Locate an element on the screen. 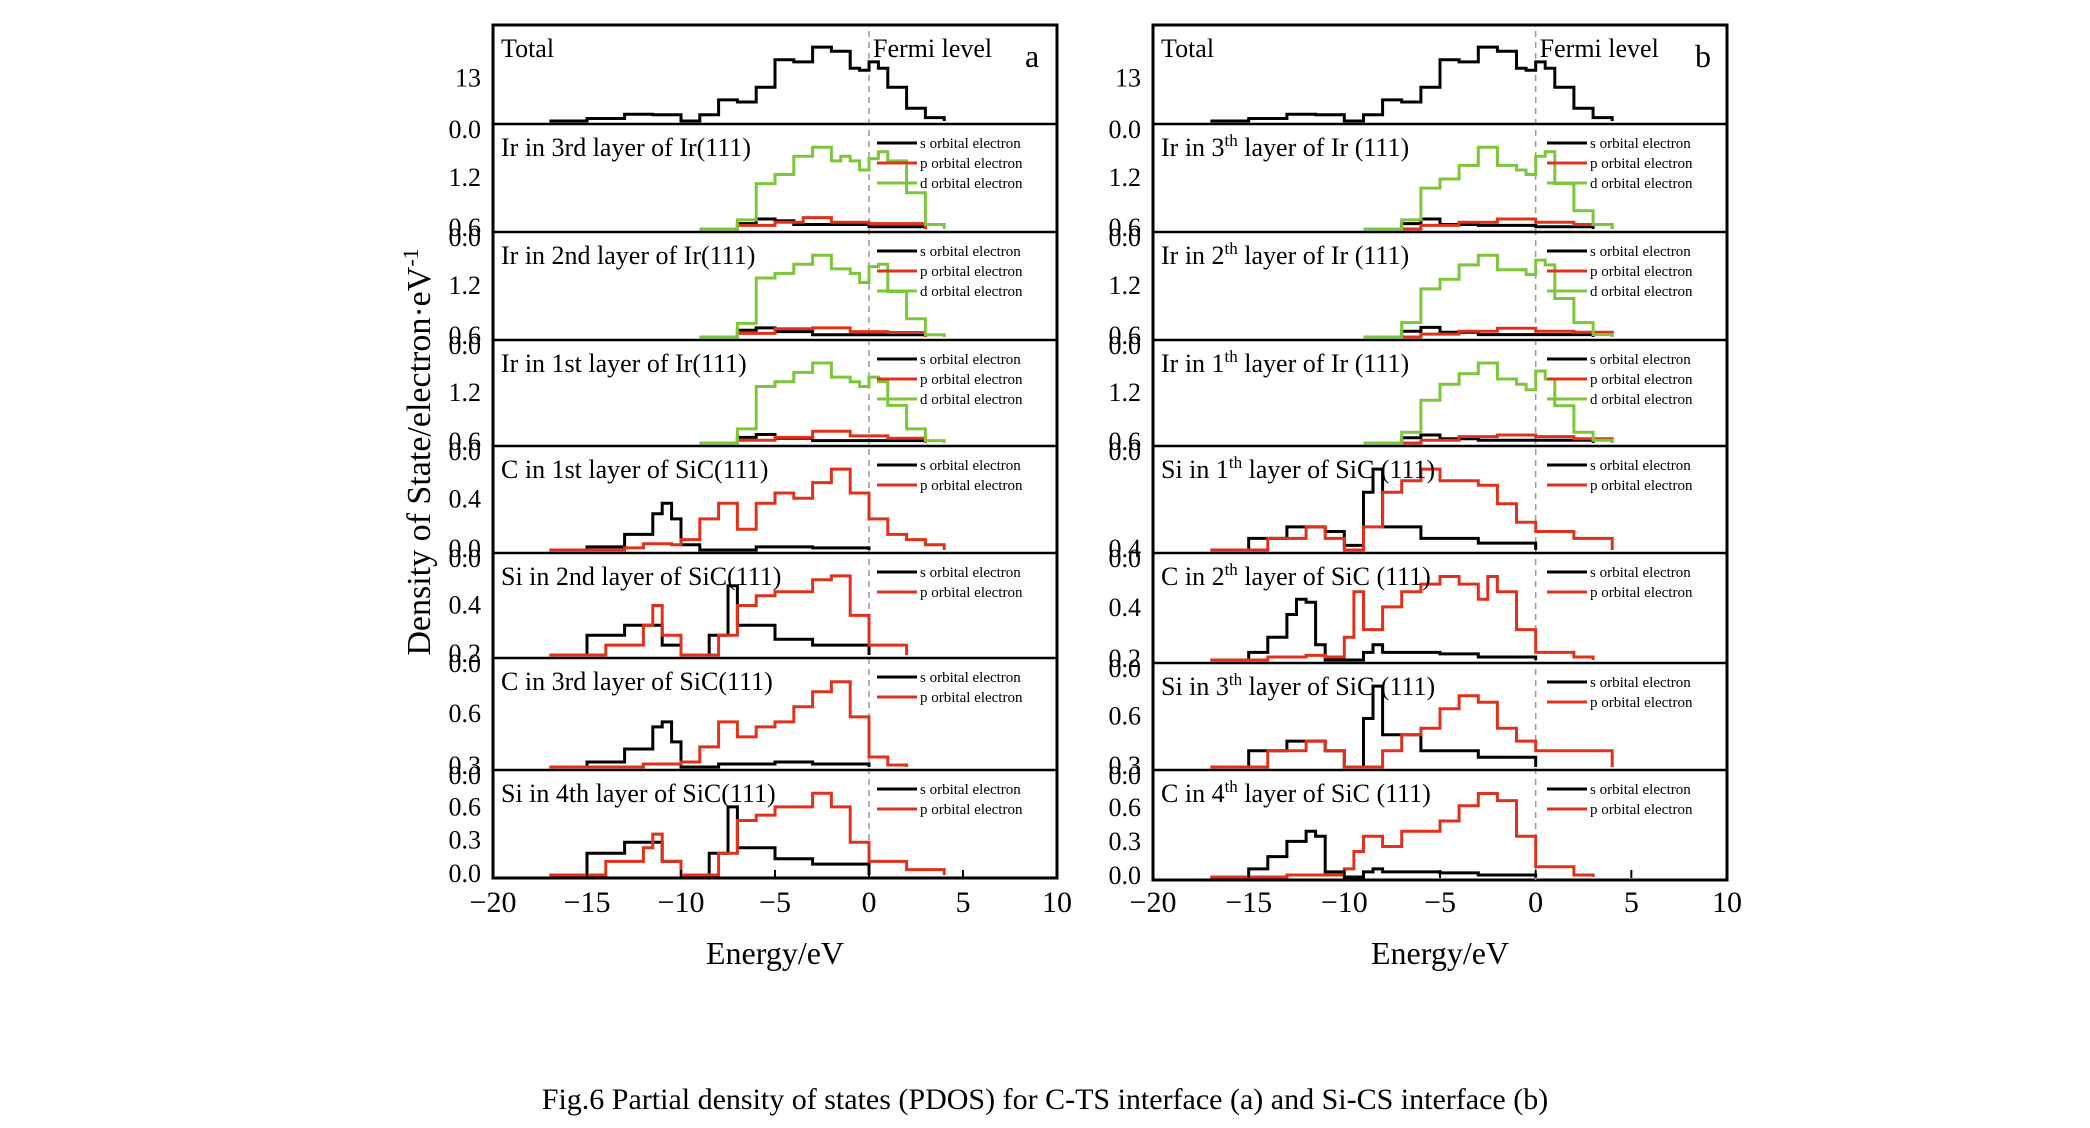 The width and height of the screenshot is (2090, 1128). subplot-title: Ir in 2th layer of Ir (111) is located at coordinates (1285, 254).